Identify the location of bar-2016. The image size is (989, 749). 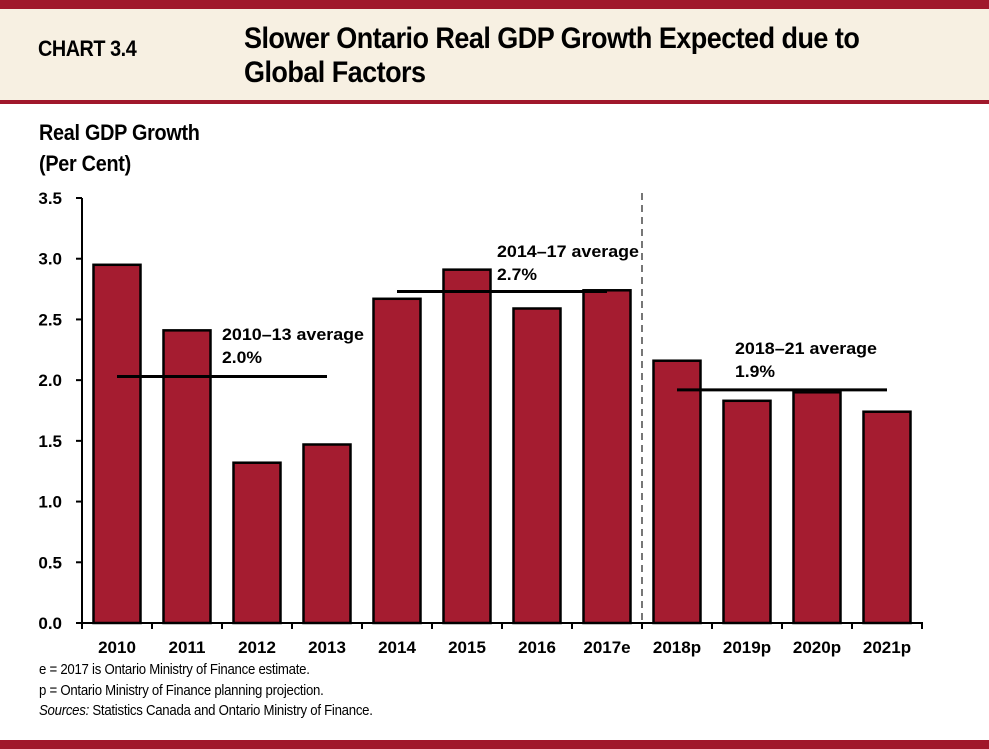
(537, 466).